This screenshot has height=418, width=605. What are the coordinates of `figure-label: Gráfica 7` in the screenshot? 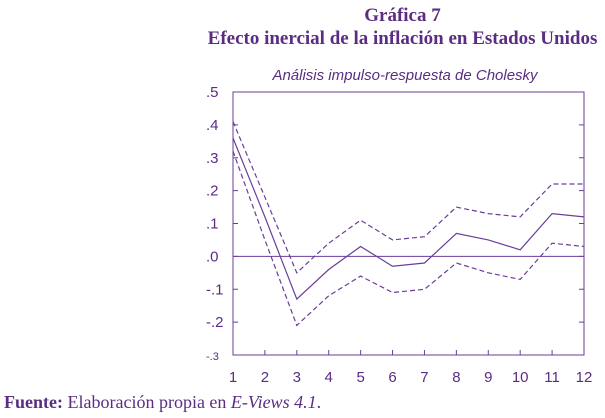 It's located at (402, 15).